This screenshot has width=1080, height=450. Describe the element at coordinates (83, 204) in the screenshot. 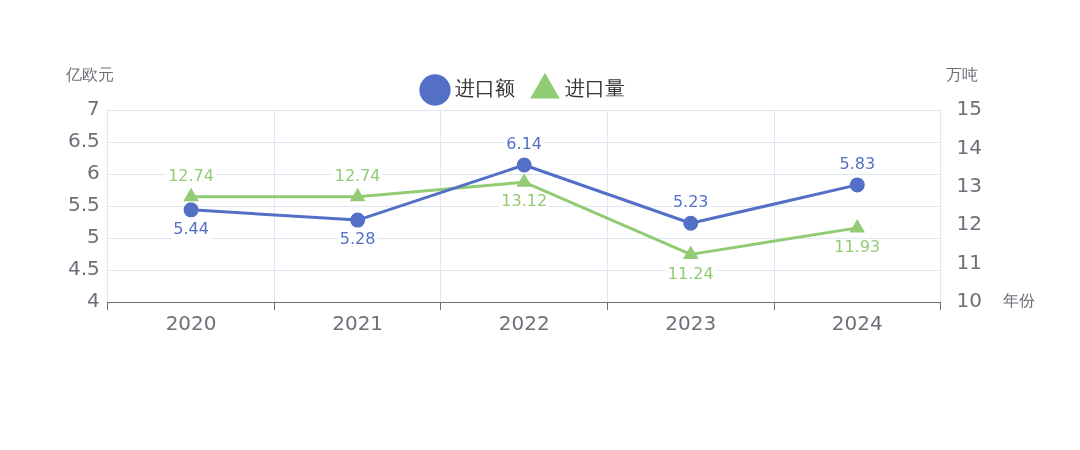

I see `y-tick-label: 5.5` at that location.